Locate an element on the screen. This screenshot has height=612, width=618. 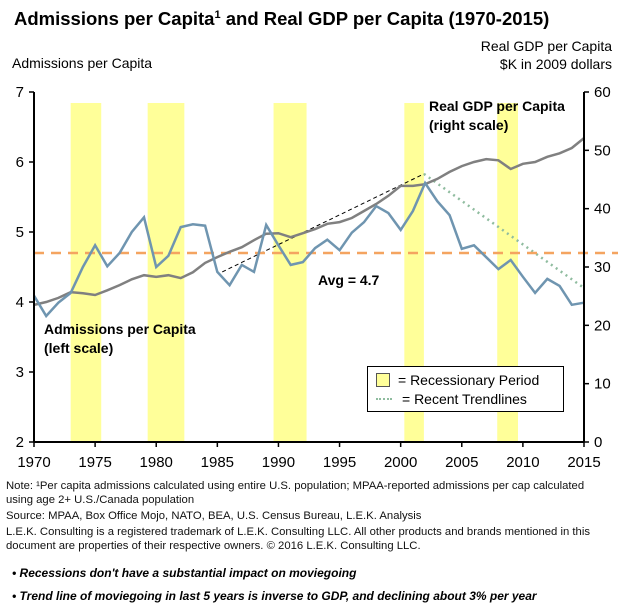
right-tick-label: 50 is located at coordinates (602, 150).